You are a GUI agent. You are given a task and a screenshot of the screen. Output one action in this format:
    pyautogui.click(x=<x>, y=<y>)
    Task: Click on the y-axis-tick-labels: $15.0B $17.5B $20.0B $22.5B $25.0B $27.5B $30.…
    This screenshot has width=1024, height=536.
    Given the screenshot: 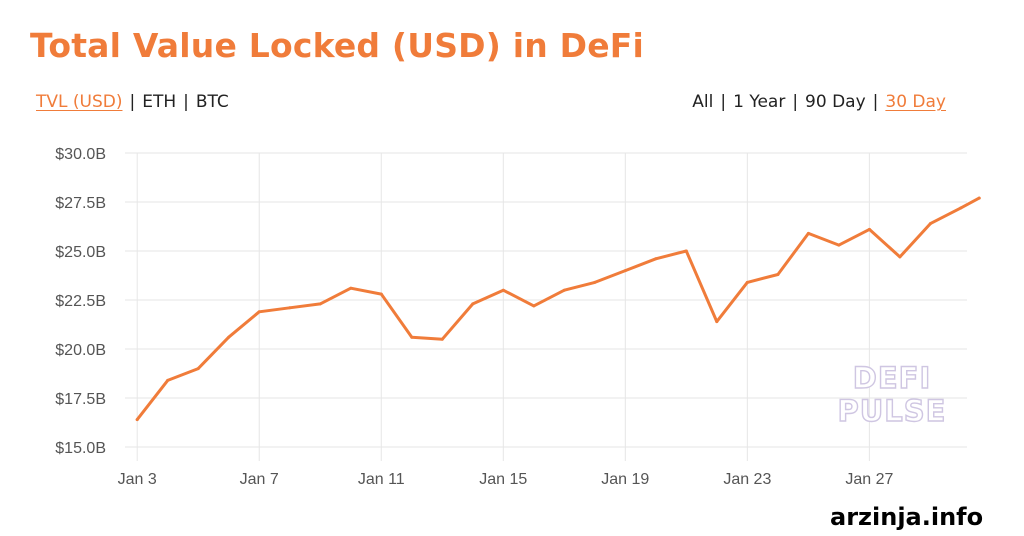 What is the action you would take?
    pyautogui.click(x=80, y=301)
    